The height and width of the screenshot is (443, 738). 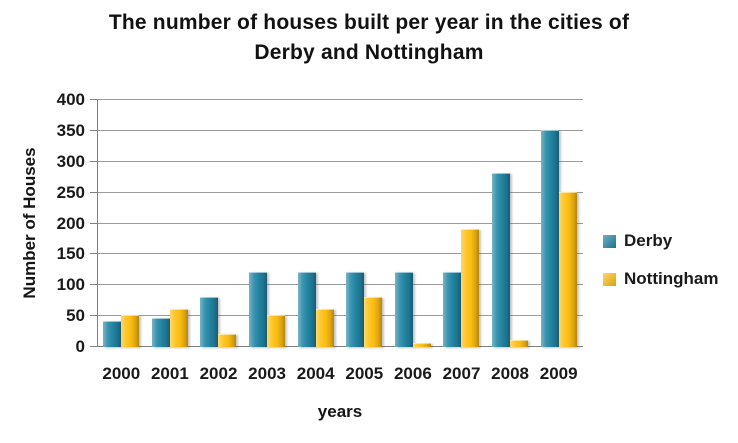 I want to click on chart-title-line2: Derby and Nottingham, so click(x=369, y=52).